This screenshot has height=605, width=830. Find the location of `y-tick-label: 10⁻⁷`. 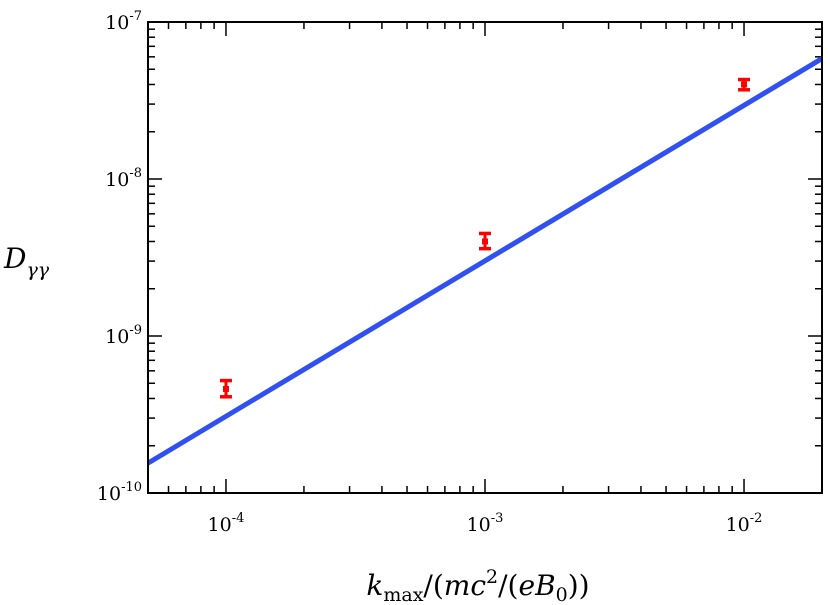

y-tick-label: 10⁻⁷ is located at coordinates (123, 21).